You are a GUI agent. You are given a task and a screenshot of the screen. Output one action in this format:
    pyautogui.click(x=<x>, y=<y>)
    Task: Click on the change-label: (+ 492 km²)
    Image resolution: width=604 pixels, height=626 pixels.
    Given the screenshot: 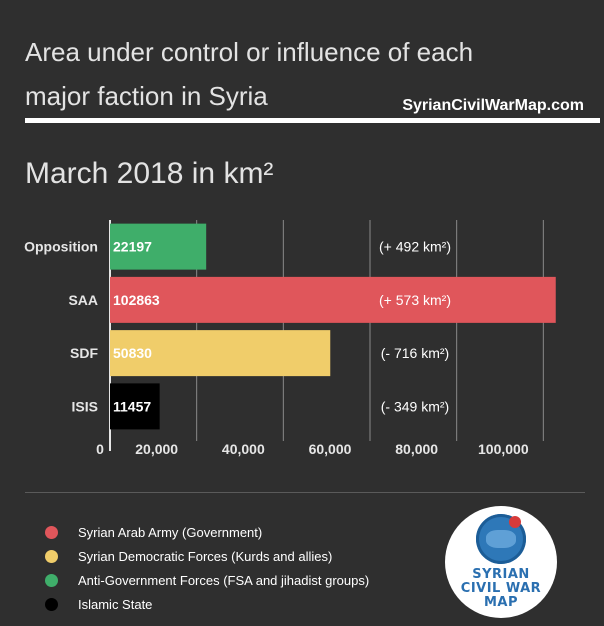 What is the action you would take?
    pyautogui.click(x=415, y=247)
    